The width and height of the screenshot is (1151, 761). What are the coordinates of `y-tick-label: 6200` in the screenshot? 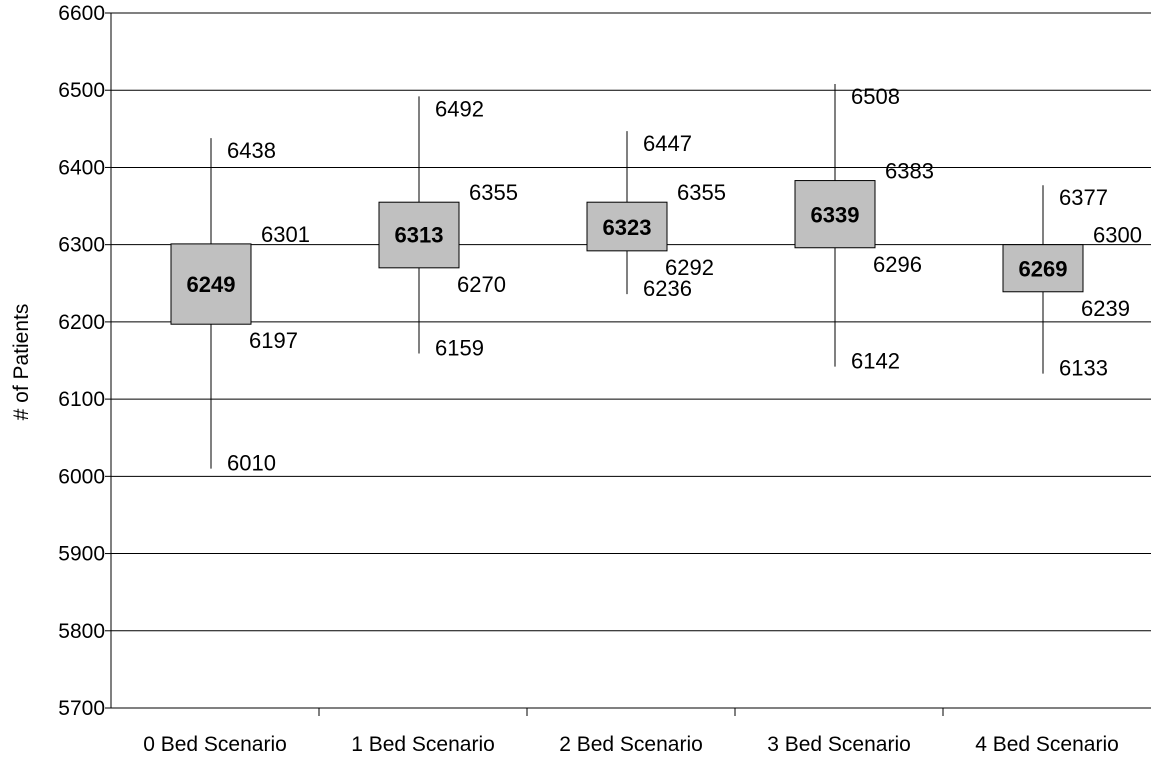 It's located at (81, 322).